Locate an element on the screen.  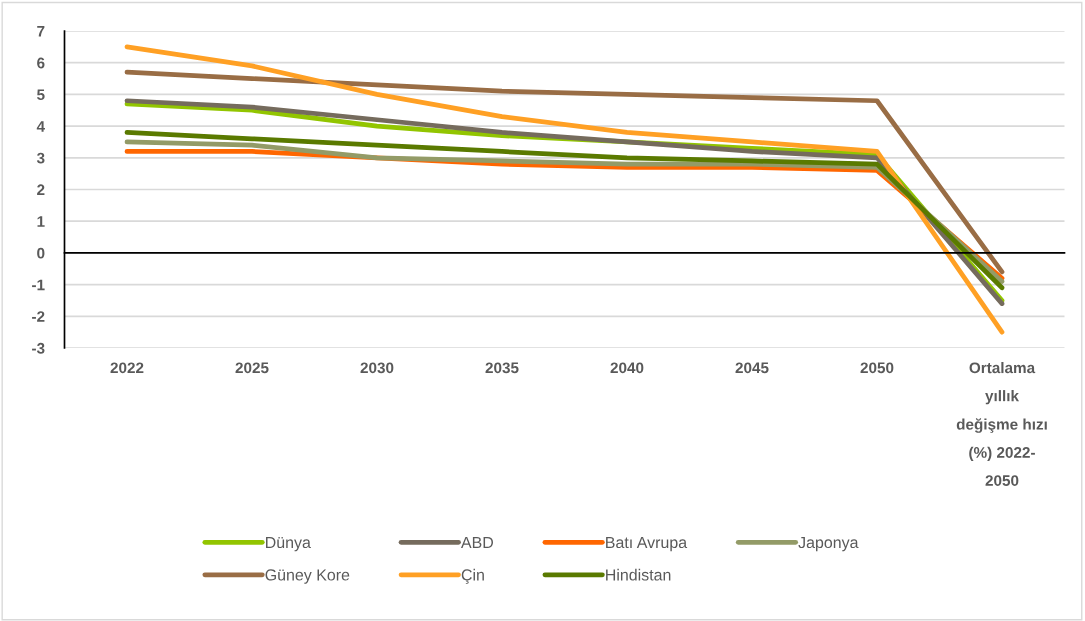
x-tick-label: 2025 is located at coordinates (252, 368).